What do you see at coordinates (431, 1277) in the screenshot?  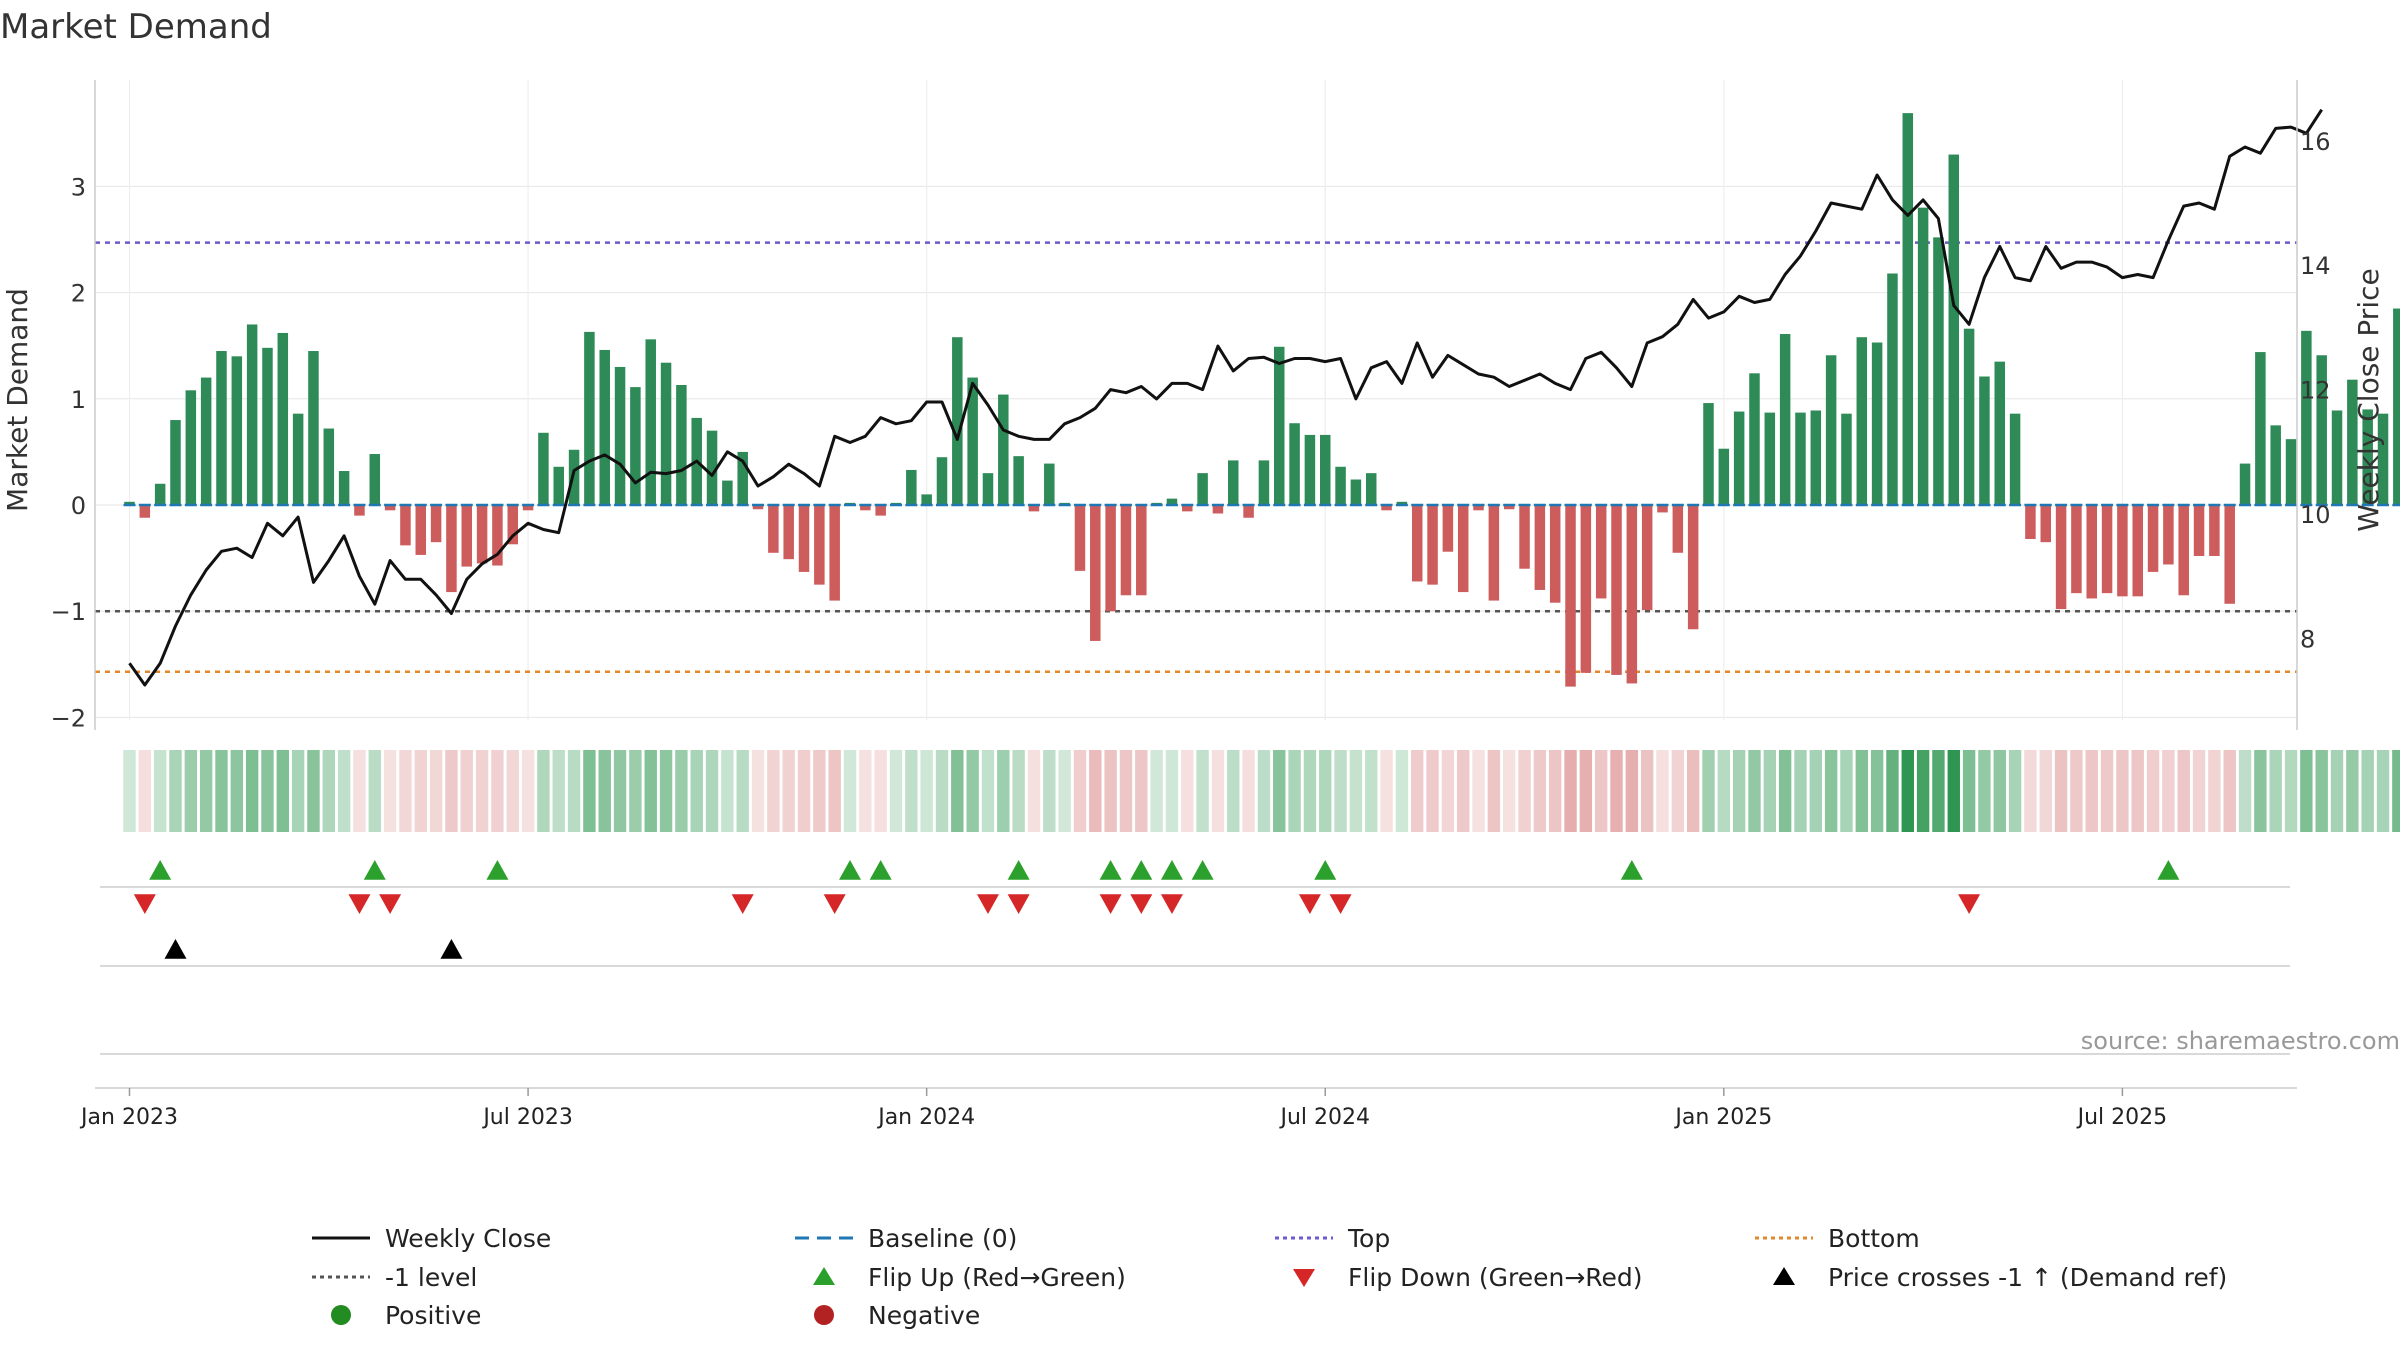 I see `legend-label: -1 level` at bounding box center [431, 1277].